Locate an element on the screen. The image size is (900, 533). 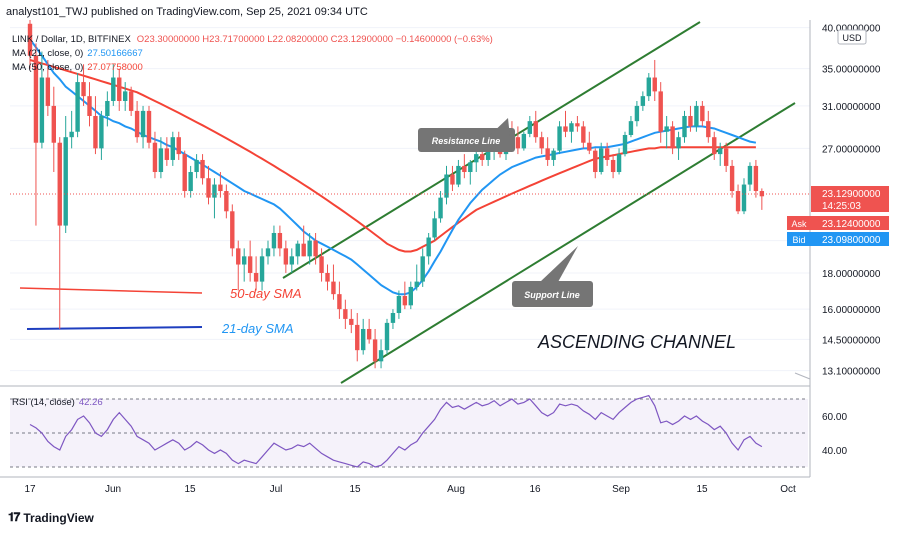
price-tick-label: 27.00000000 is located at coordinates (851, 149).